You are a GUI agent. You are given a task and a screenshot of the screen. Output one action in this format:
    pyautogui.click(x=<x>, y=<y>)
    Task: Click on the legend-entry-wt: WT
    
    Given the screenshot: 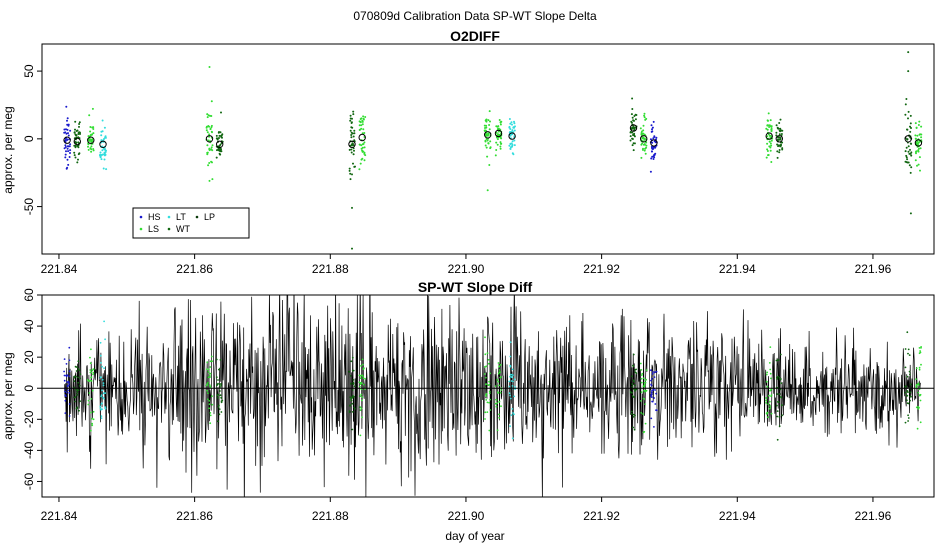 What is the action you would take?
    pyautogui.click(x=178, y=229)
    